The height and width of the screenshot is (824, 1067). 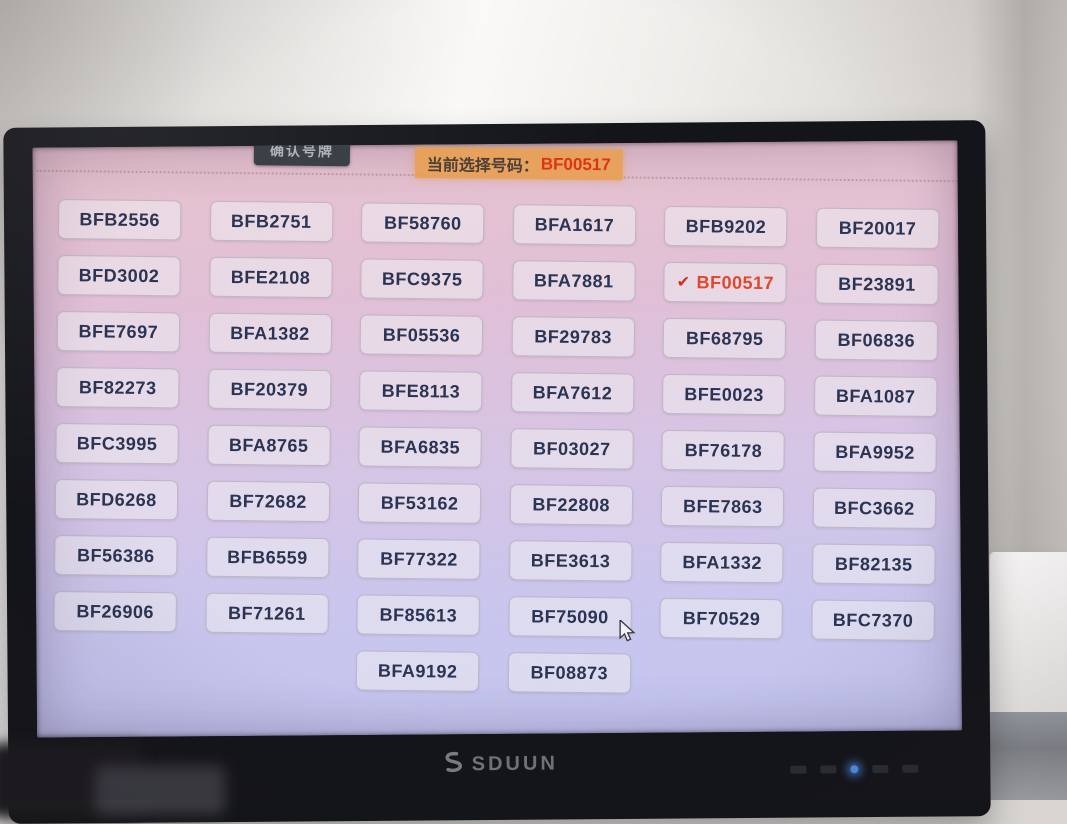 What do you see at coordinates (877, 284) in the screenshot?
I see `plate-button-bf23891: BF23891` at bounding box center [877, 284].